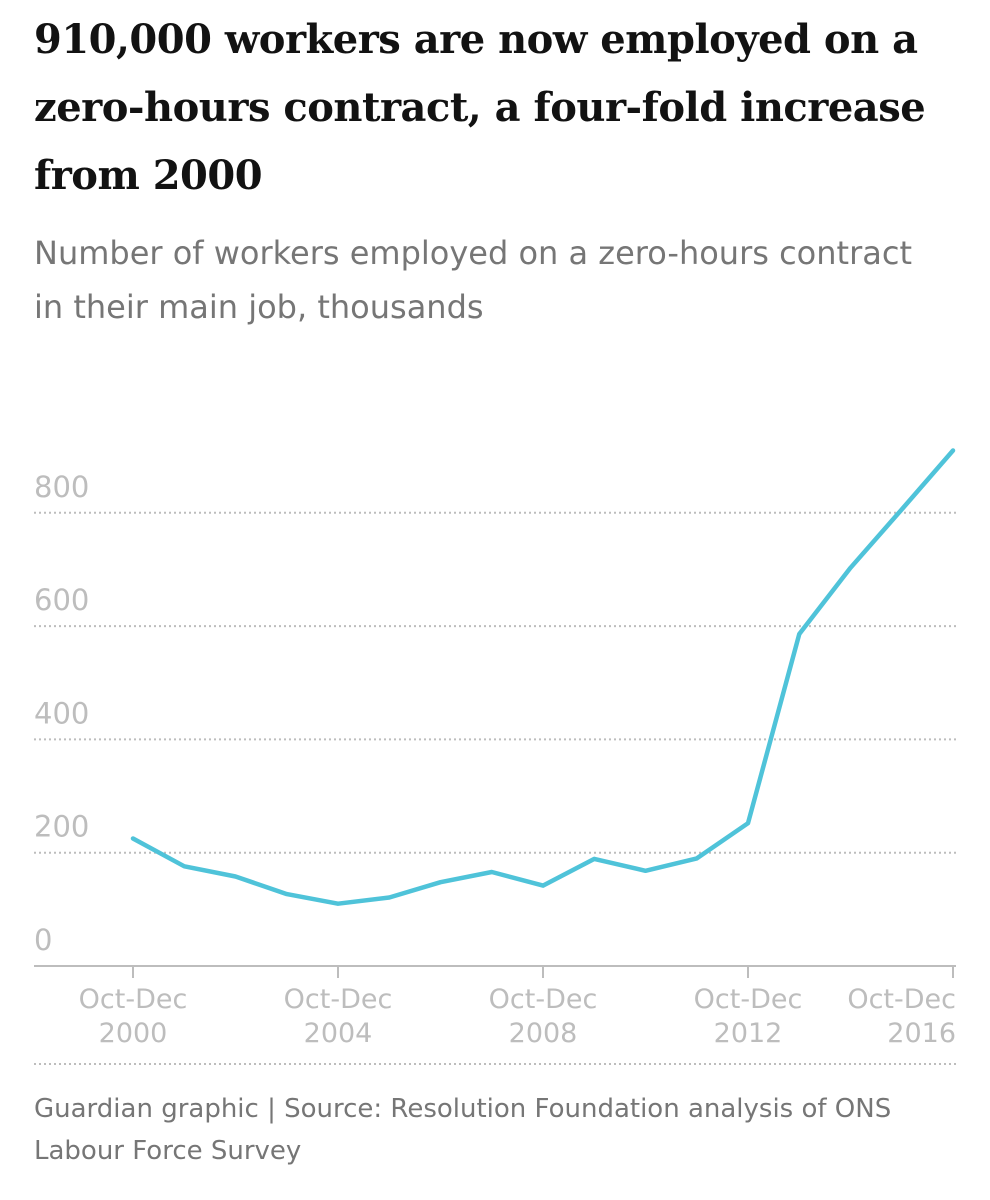 This screenshot has height=1200, width=990. What do you see at coordinates (748, 1033) in the screenshot?
I see `x-tick-label: 2012` at bounding box center [748, 1033].